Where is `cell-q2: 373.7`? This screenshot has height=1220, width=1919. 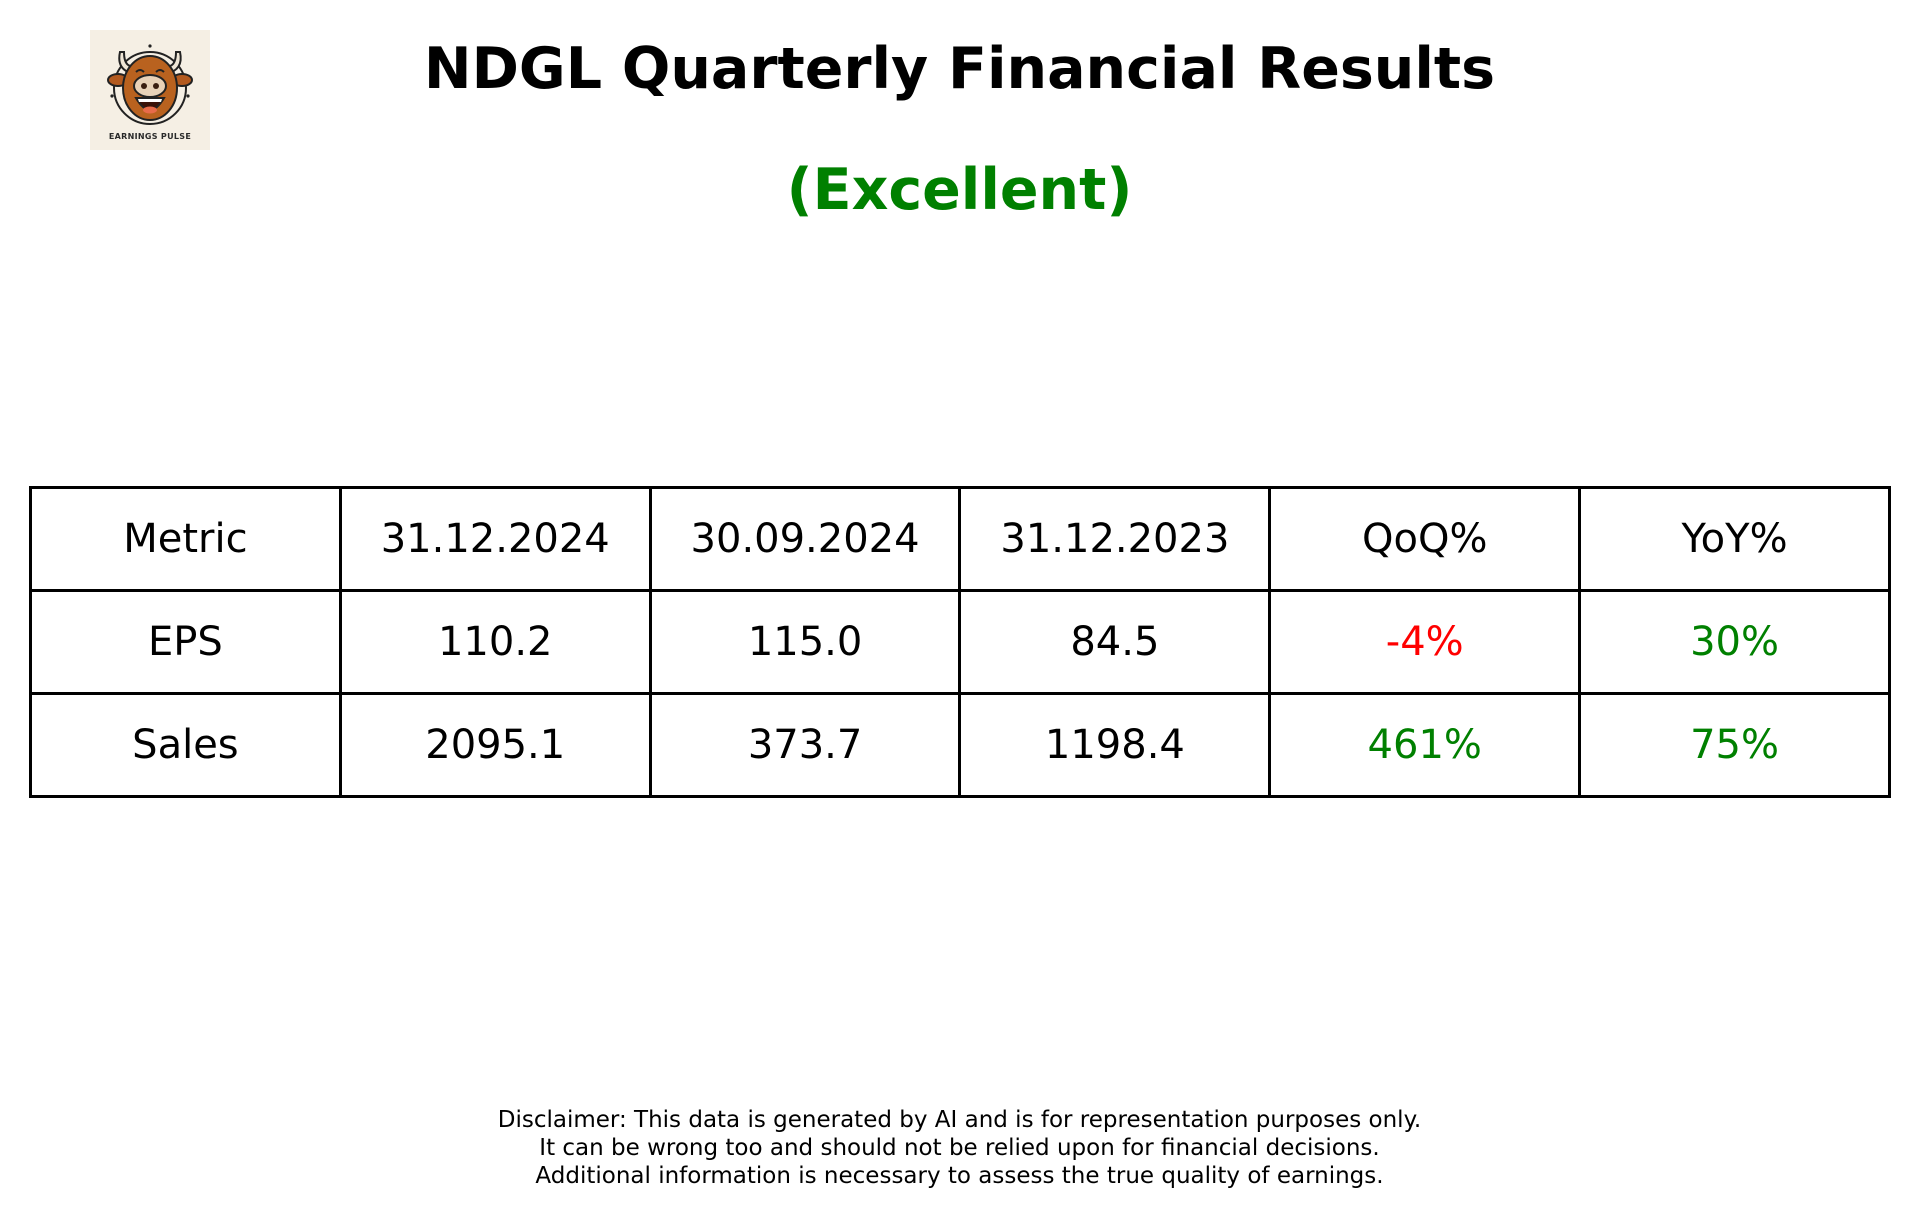
cell-q2: 373.7 is located at coordinates (805, 745).